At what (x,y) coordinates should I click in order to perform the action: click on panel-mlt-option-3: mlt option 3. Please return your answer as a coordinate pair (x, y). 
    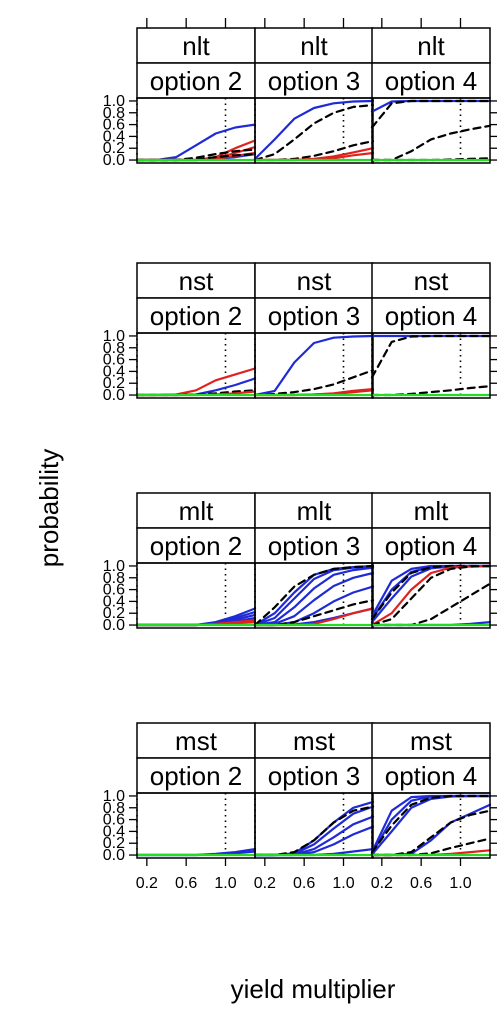
    Looking at the image, I should click on (314, 560).